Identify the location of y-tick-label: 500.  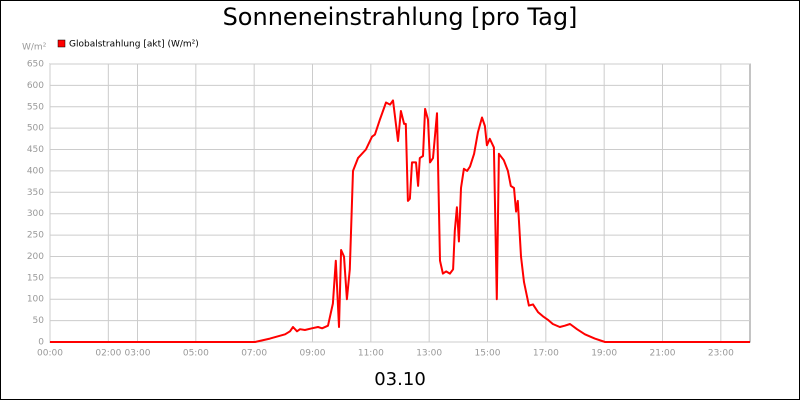
(35, 129).